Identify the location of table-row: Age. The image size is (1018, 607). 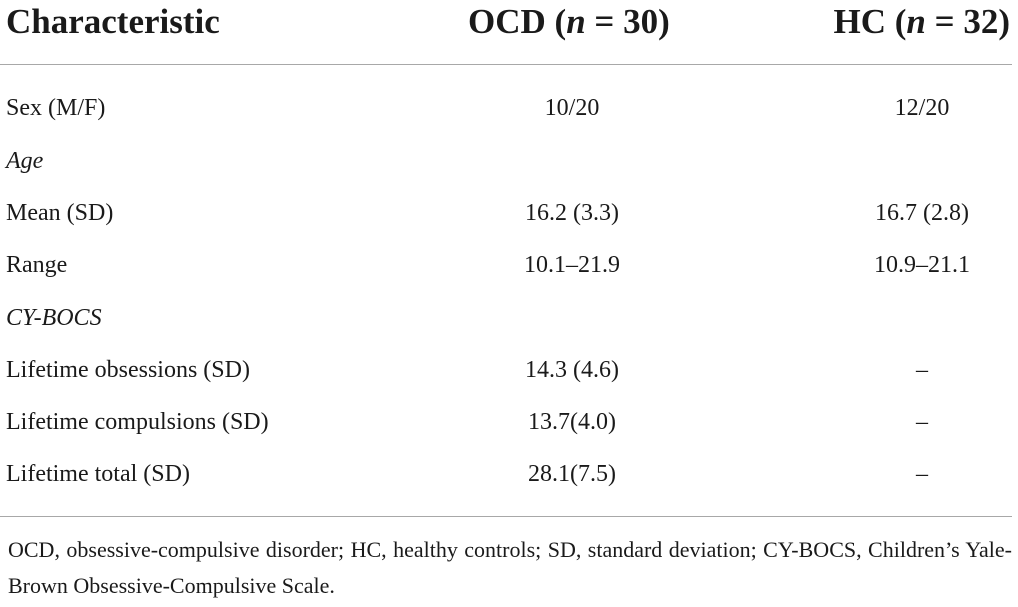
(509, 161).